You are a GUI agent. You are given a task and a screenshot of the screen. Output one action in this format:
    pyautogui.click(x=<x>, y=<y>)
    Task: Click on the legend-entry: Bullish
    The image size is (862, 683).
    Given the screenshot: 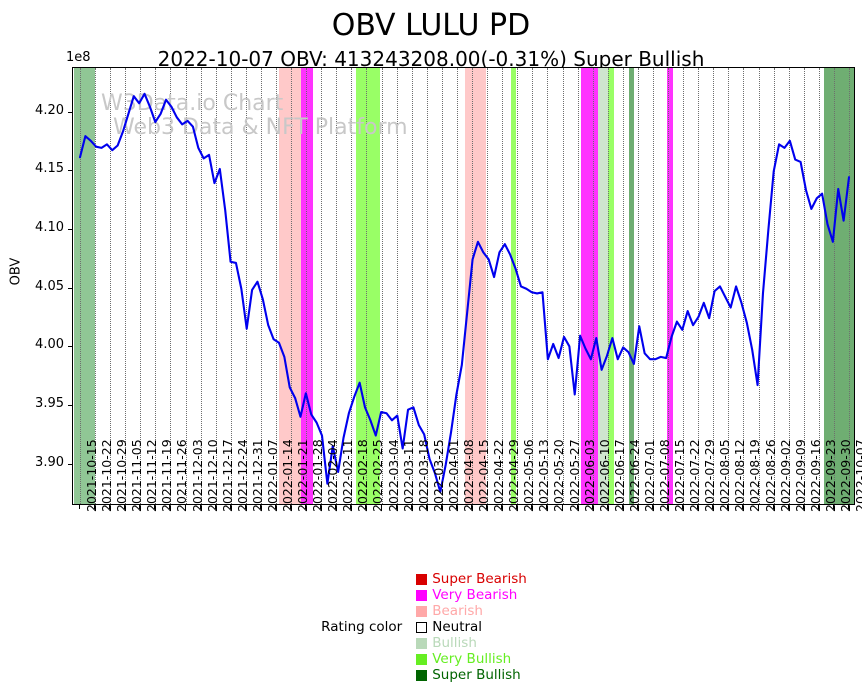 What is the action you would take?
    pyautogui.click(x=471, y=643)
    